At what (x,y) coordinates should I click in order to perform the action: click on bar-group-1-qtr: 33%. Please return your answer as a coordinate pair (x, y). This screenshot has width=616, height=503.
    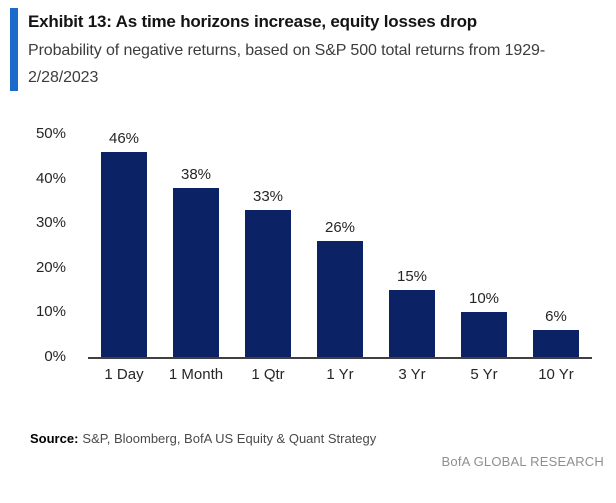
    Looking at the image, I should click on (268, 272).